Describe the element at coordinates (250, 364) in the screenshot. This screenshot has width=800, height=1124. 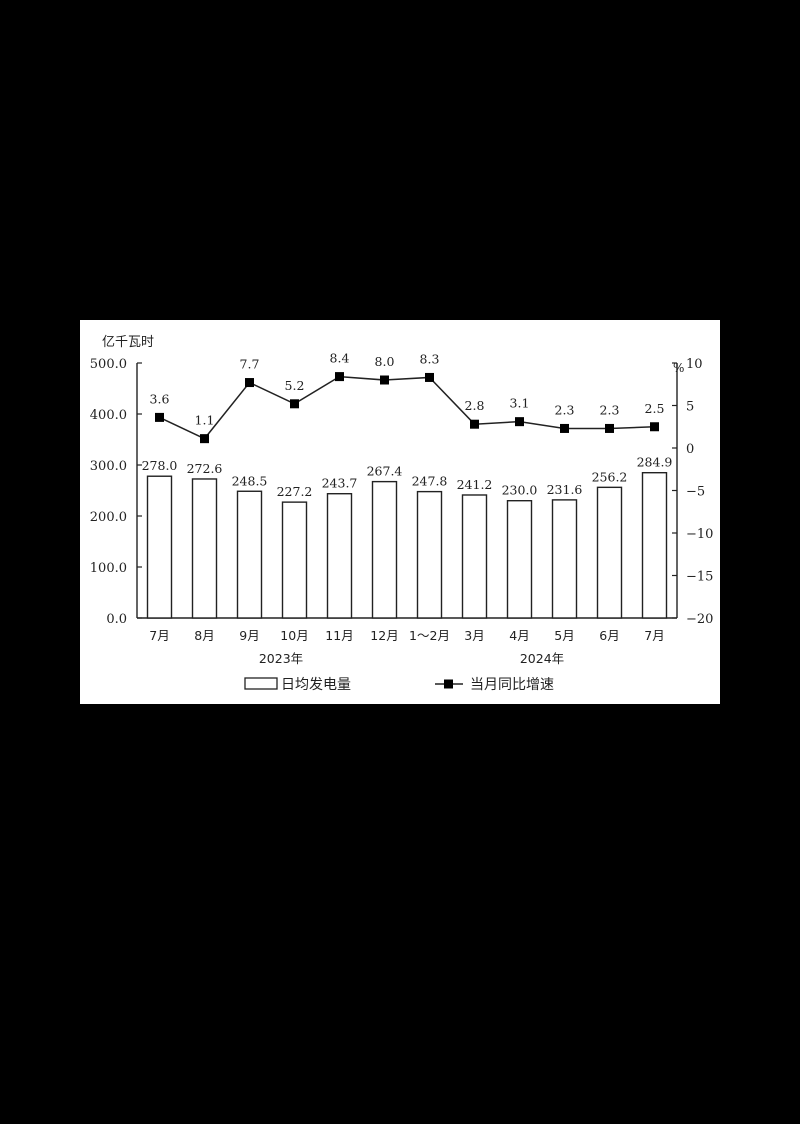
I see `line-value-label: 7.7` at that location.